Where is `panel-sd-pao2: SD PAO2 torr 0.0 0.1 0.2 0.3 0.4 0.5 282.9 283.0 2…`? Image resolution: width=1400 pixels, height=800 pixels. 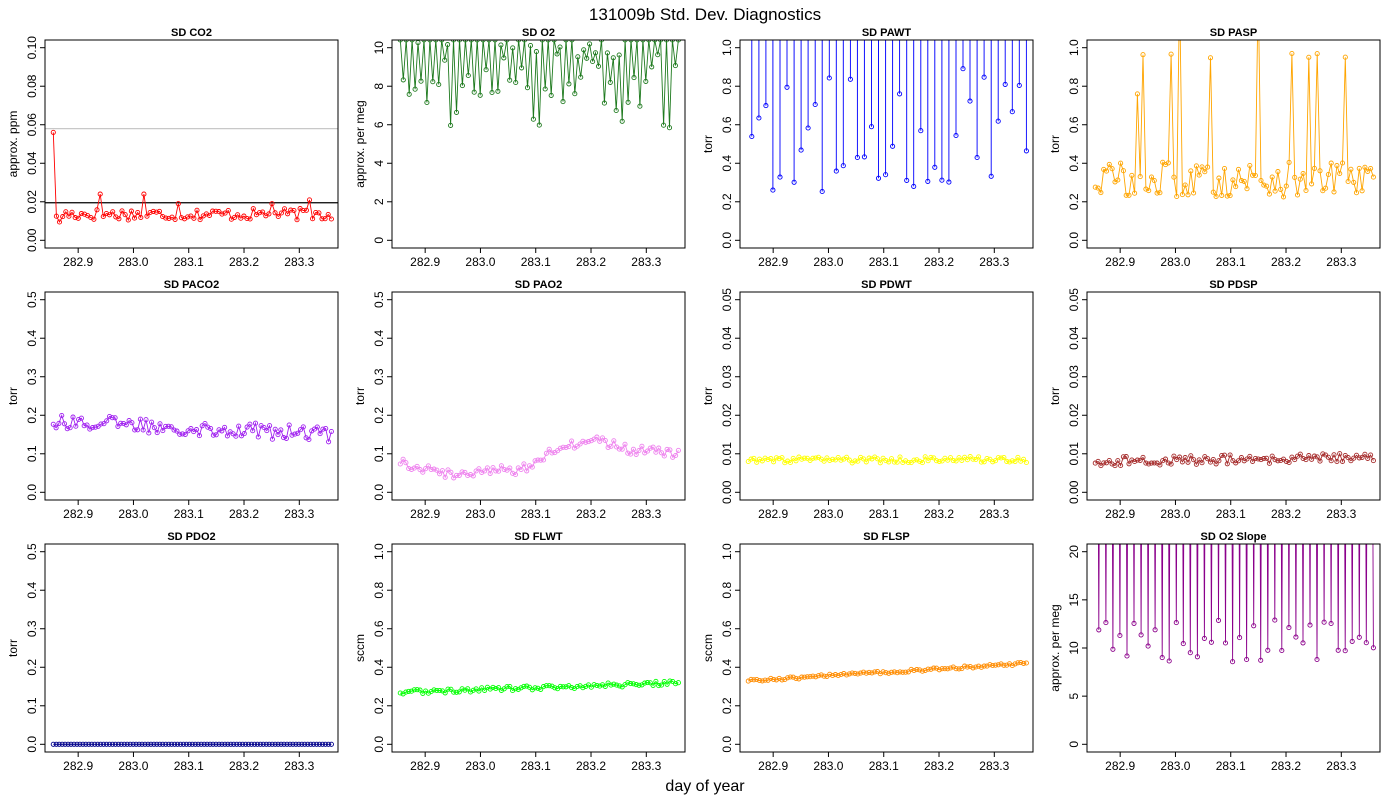
panel-sd-pao2: SD PAO2 torr 0.0 0.1 0.2 0.3 0.4 0.5 282.9 283.0 2… is located at coordinates (519, 400).